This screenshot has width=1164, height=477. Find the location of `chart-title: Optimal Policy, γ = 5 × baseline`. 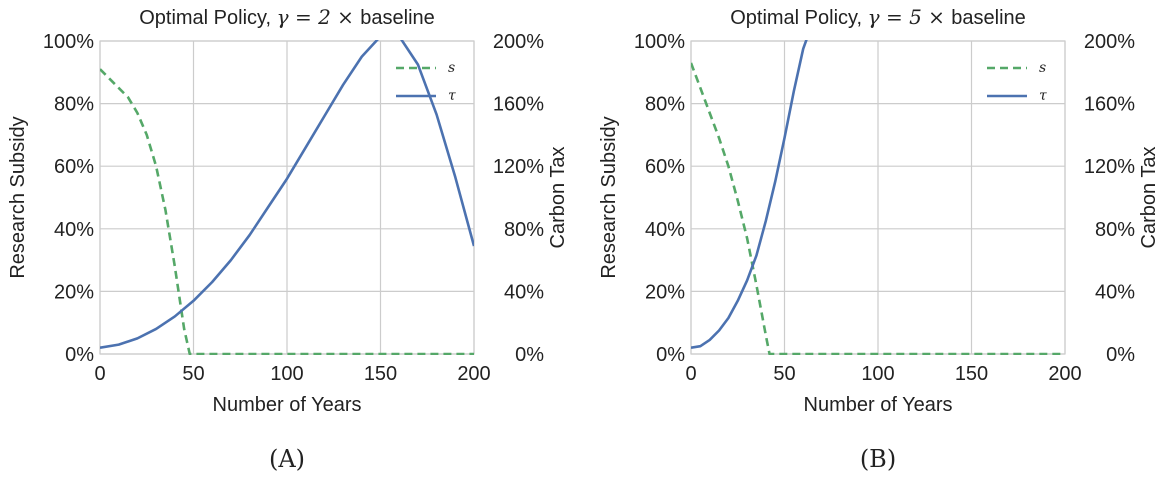

chart-title: Optimal Policy, γ = 5 × baseline is located at coordinates (878, 17).